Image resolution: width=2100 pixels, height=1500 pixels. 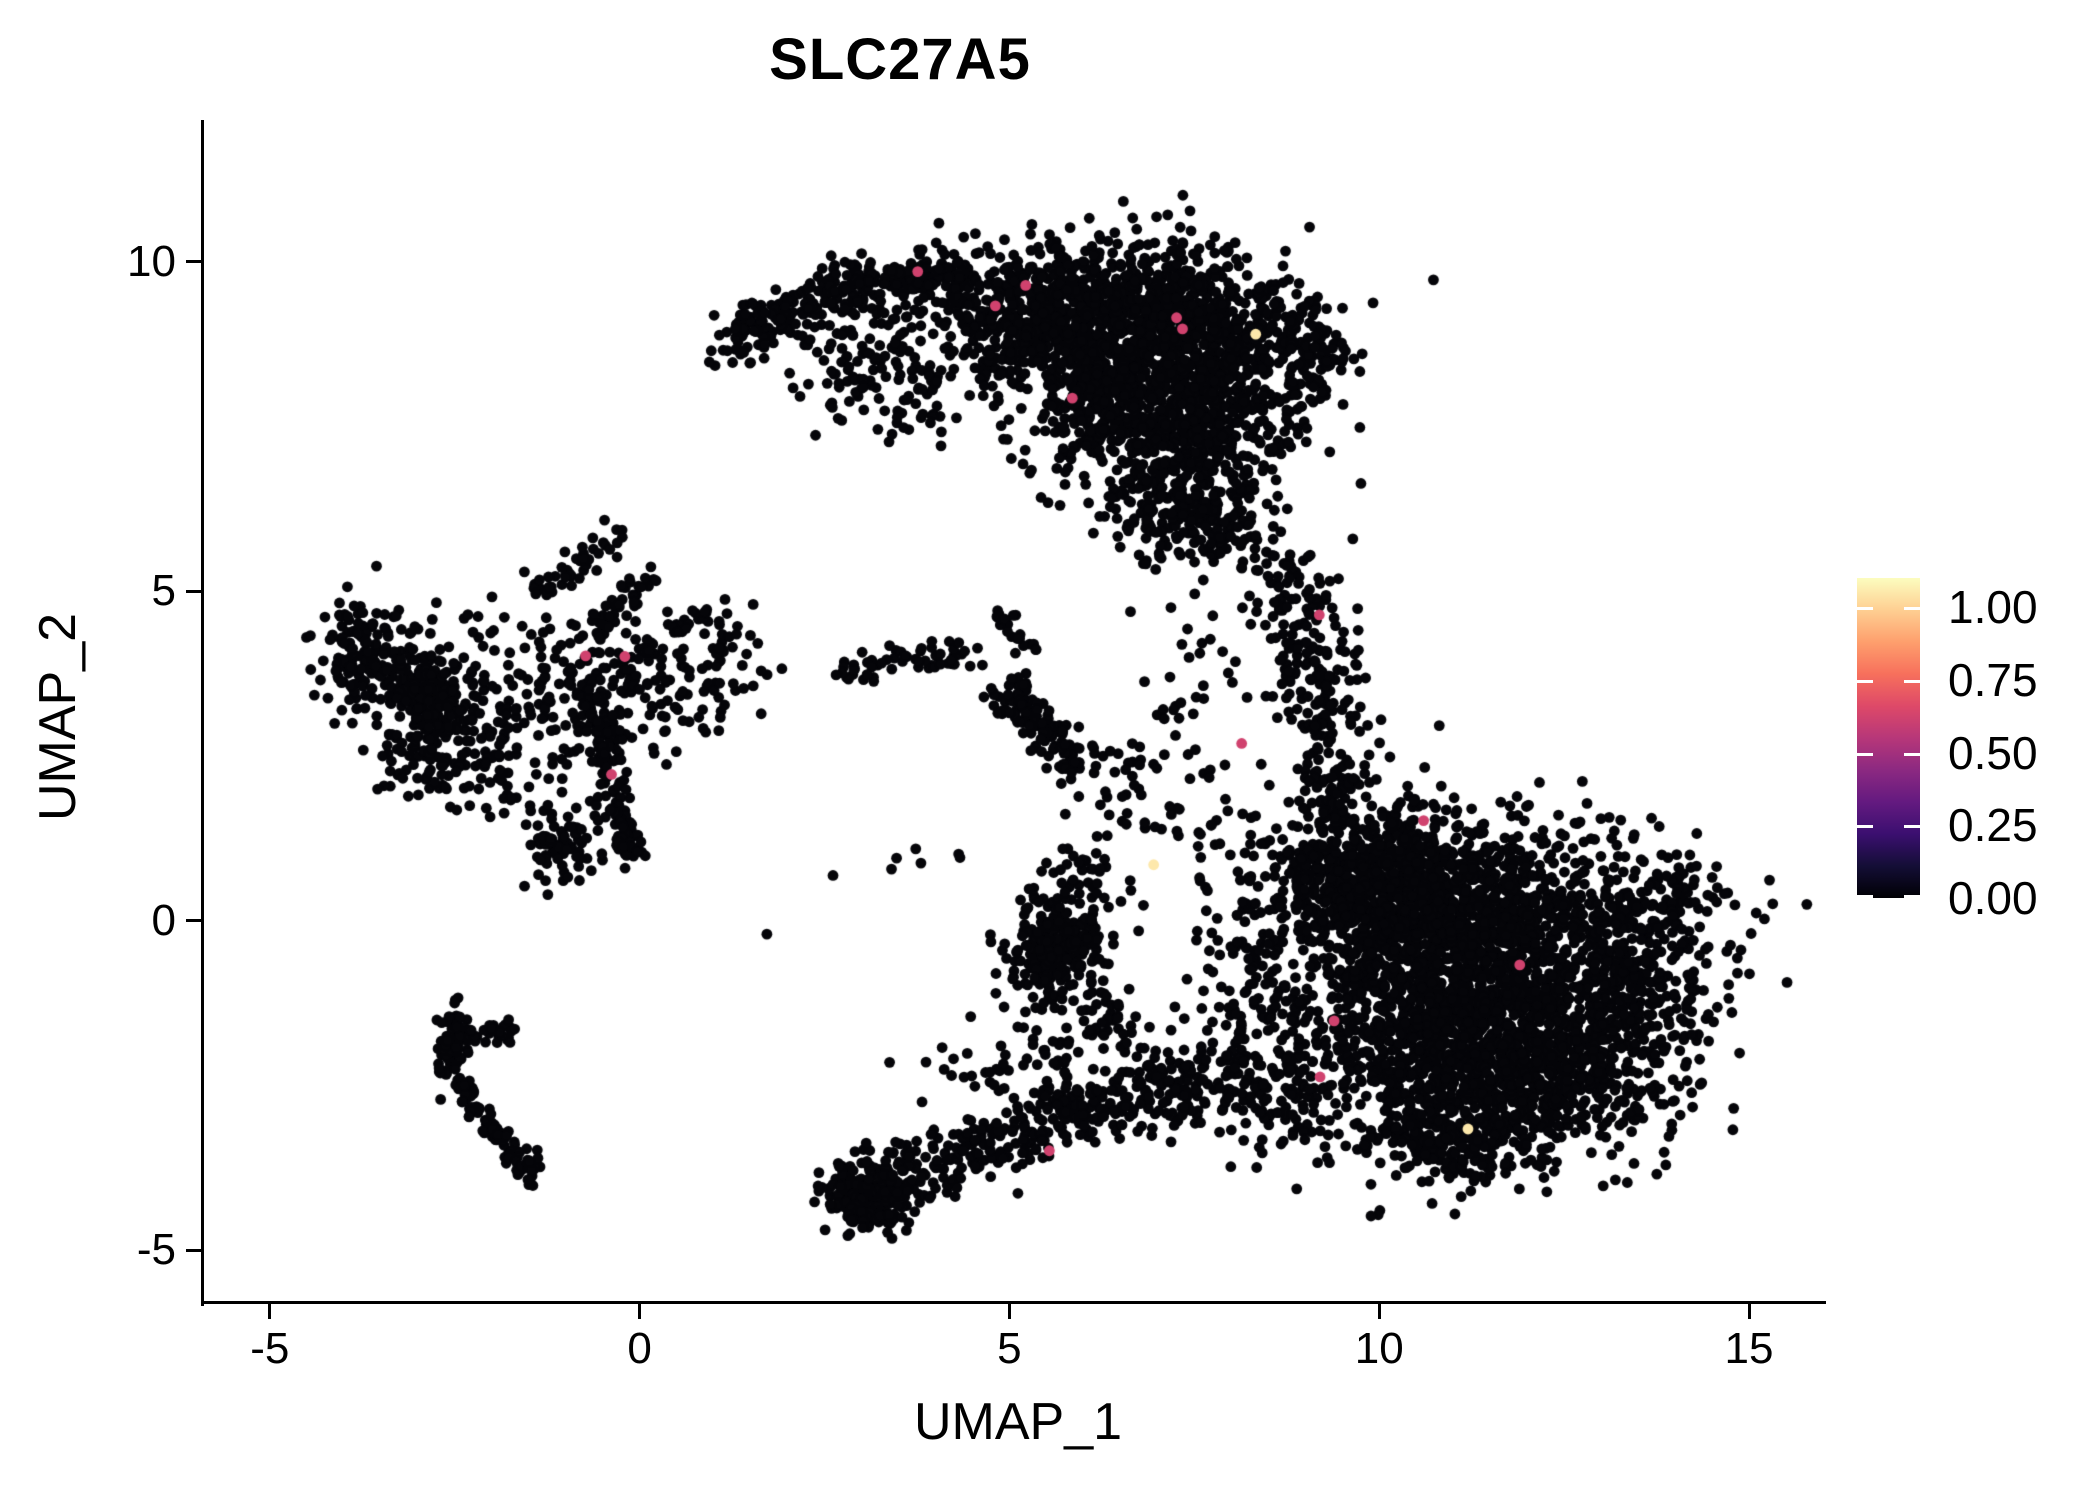 I want to click on y-axis-line, so click(x=202, y=713).